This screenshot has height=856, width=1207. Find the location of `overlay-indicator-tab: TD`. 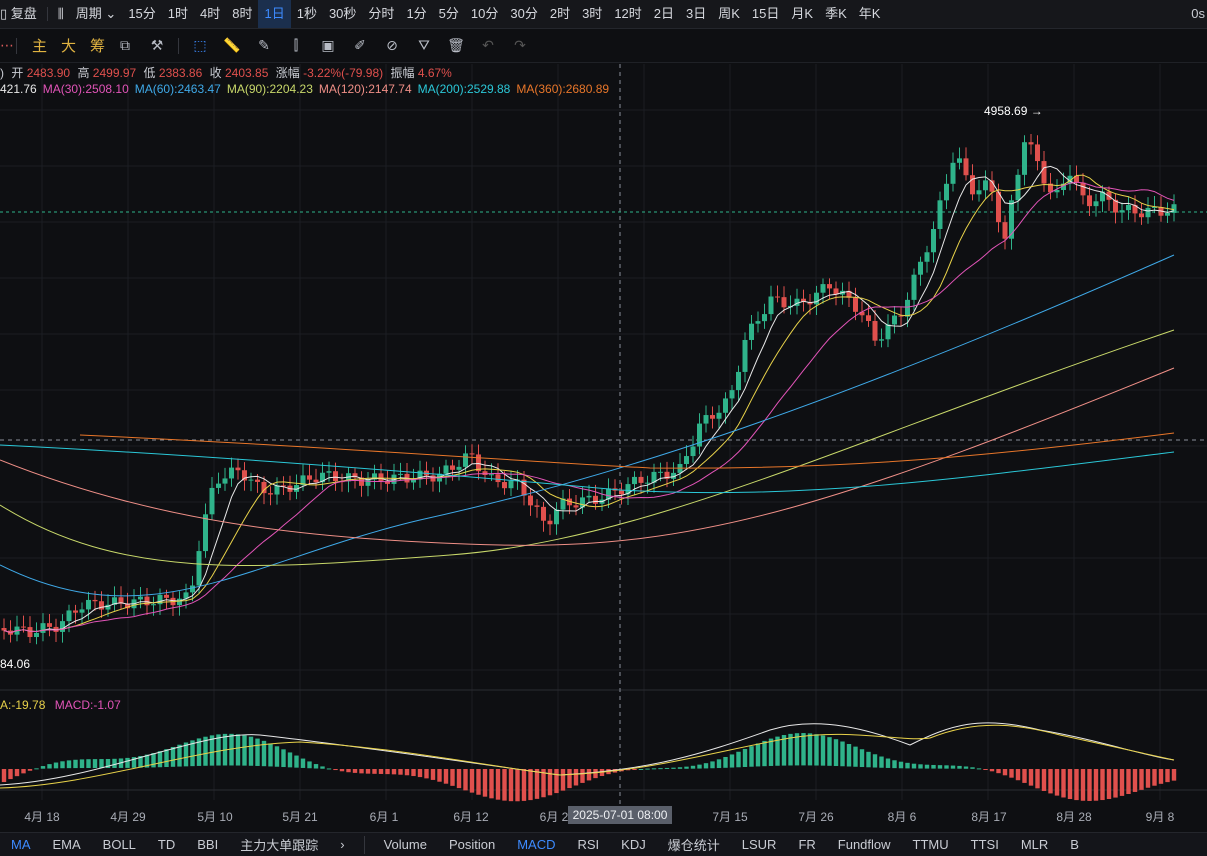

overlay-indicator-tab: TD is located at coordinates (166, 844).